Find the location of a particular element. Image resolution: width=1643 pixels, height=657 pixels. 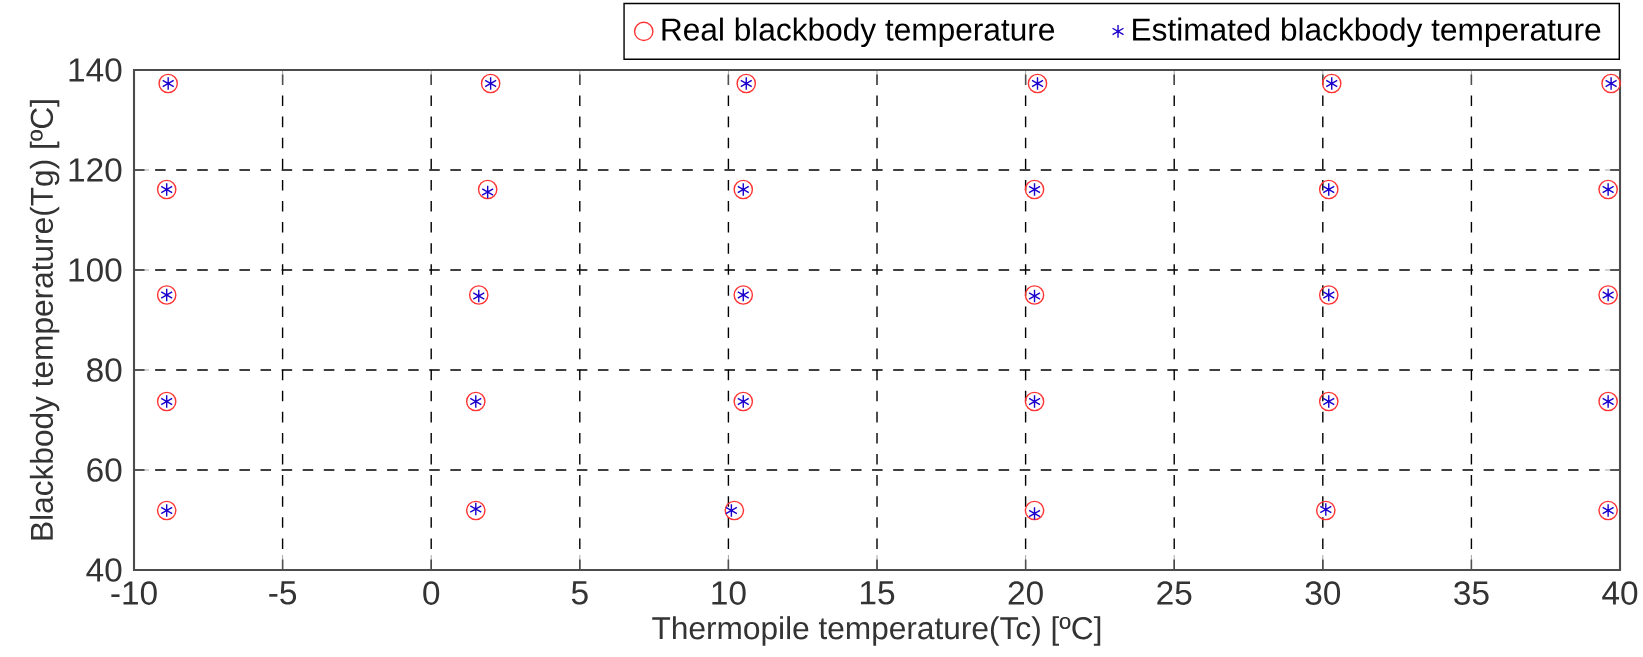

x-tick-label: 0 is located at coordinates (431, 593).